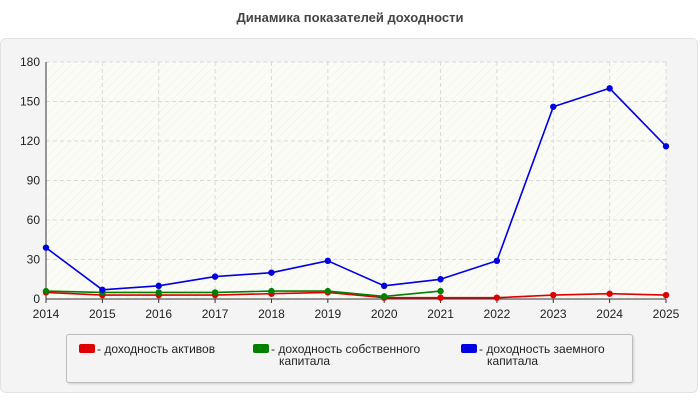 The width and height of the screenshot is (700, 400). Describe the element at coordinates (305, 361) in the screenshot. I see `legend-label-equity-line2: капитала` at that location.